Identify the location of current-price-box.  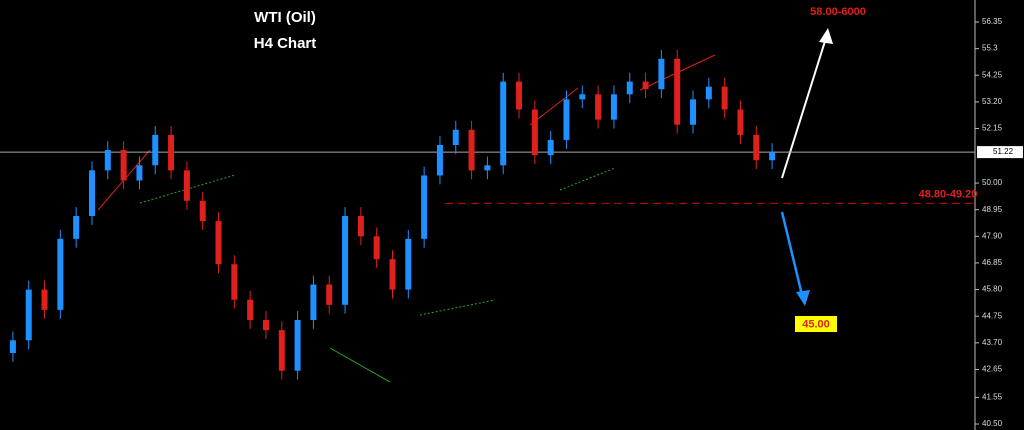
(1000, 152).